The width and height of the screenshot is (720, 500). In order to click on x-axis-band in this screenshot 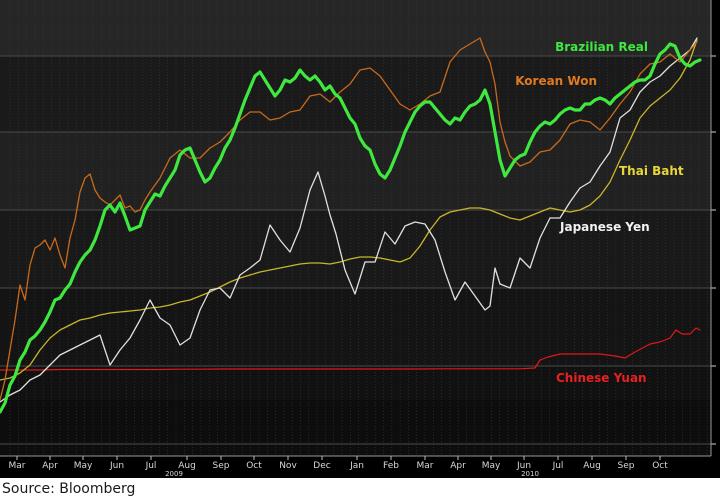, I will do `click(360, 467)`.